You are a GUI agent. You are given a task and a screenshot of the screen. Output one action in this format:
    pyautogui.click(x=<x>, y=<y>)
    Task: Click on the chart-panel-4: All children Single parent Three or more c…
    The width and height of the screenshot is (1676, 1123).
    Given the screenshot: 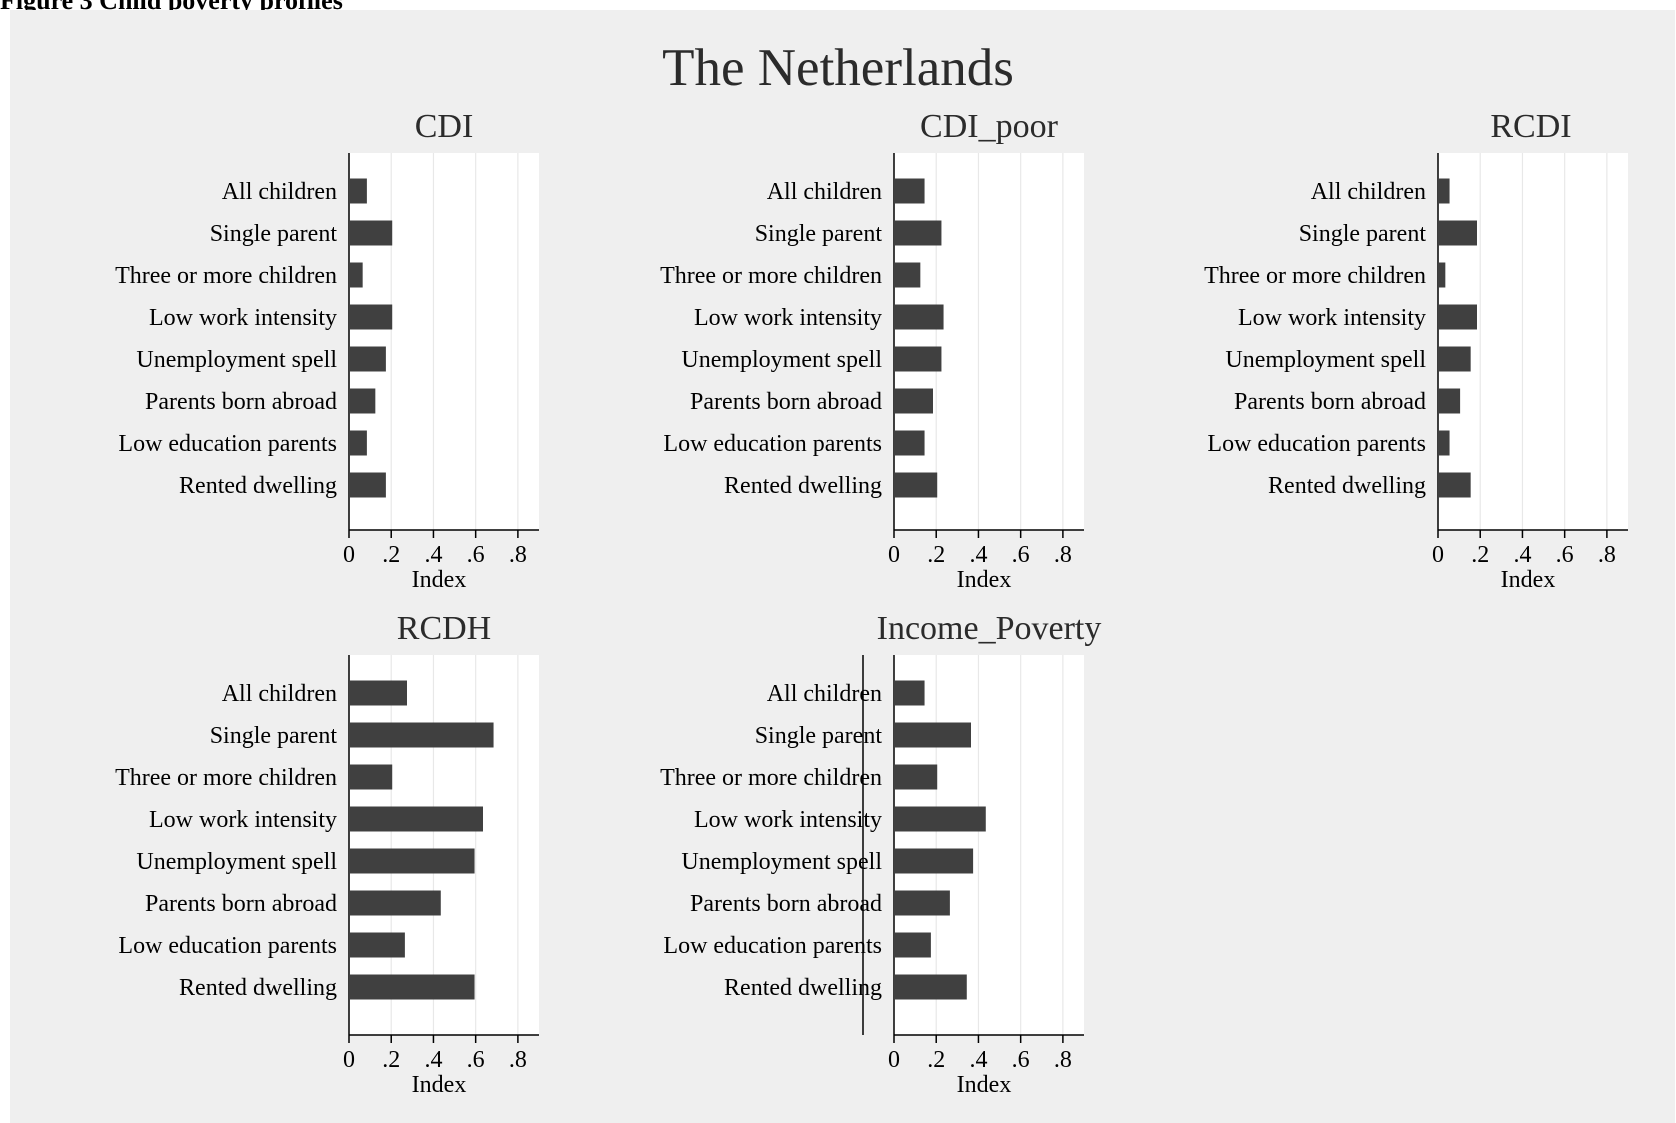 What is the action you would take?
    pyautogui.click(x=880, y=854)
    